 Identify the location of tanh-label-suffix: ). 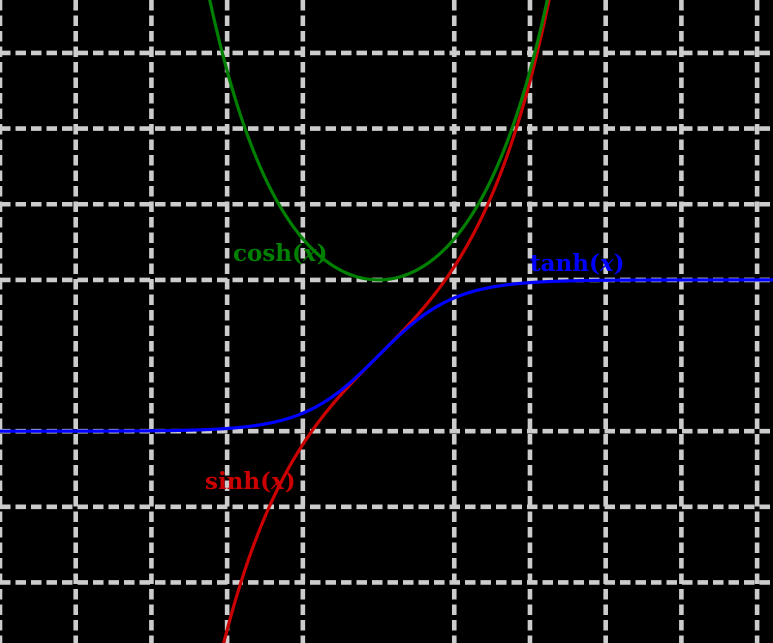
(619, 263).